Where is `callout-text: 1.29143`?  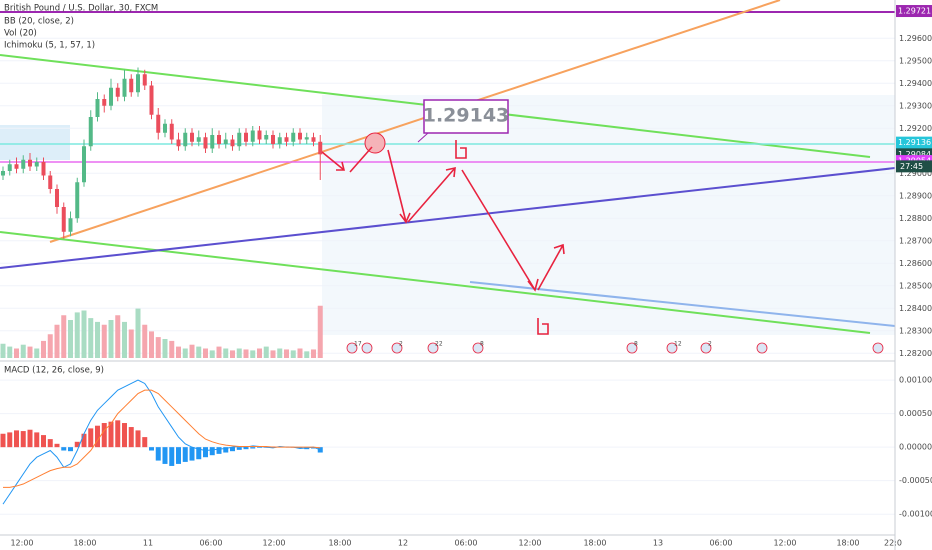 callout-text: 1.29143 is located at coordinates (466, 116).